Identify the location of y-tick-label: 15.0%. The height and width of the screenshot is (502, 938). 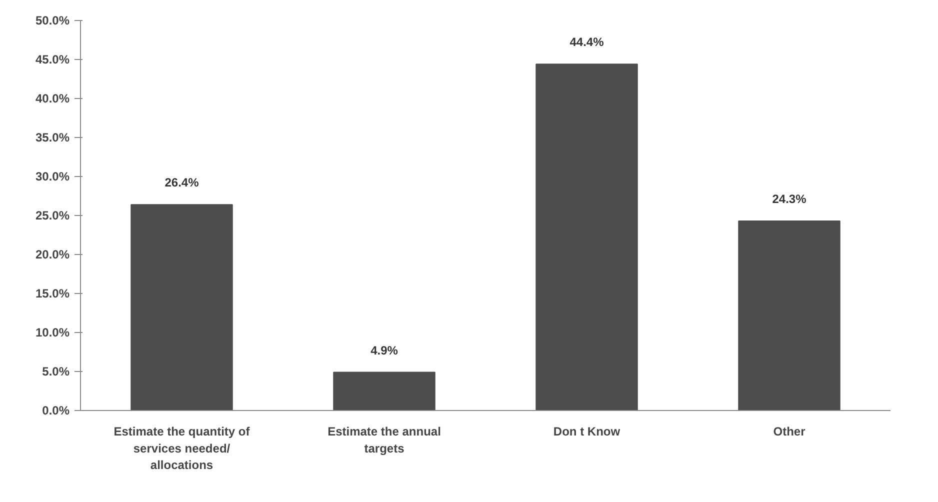
(52, 293).